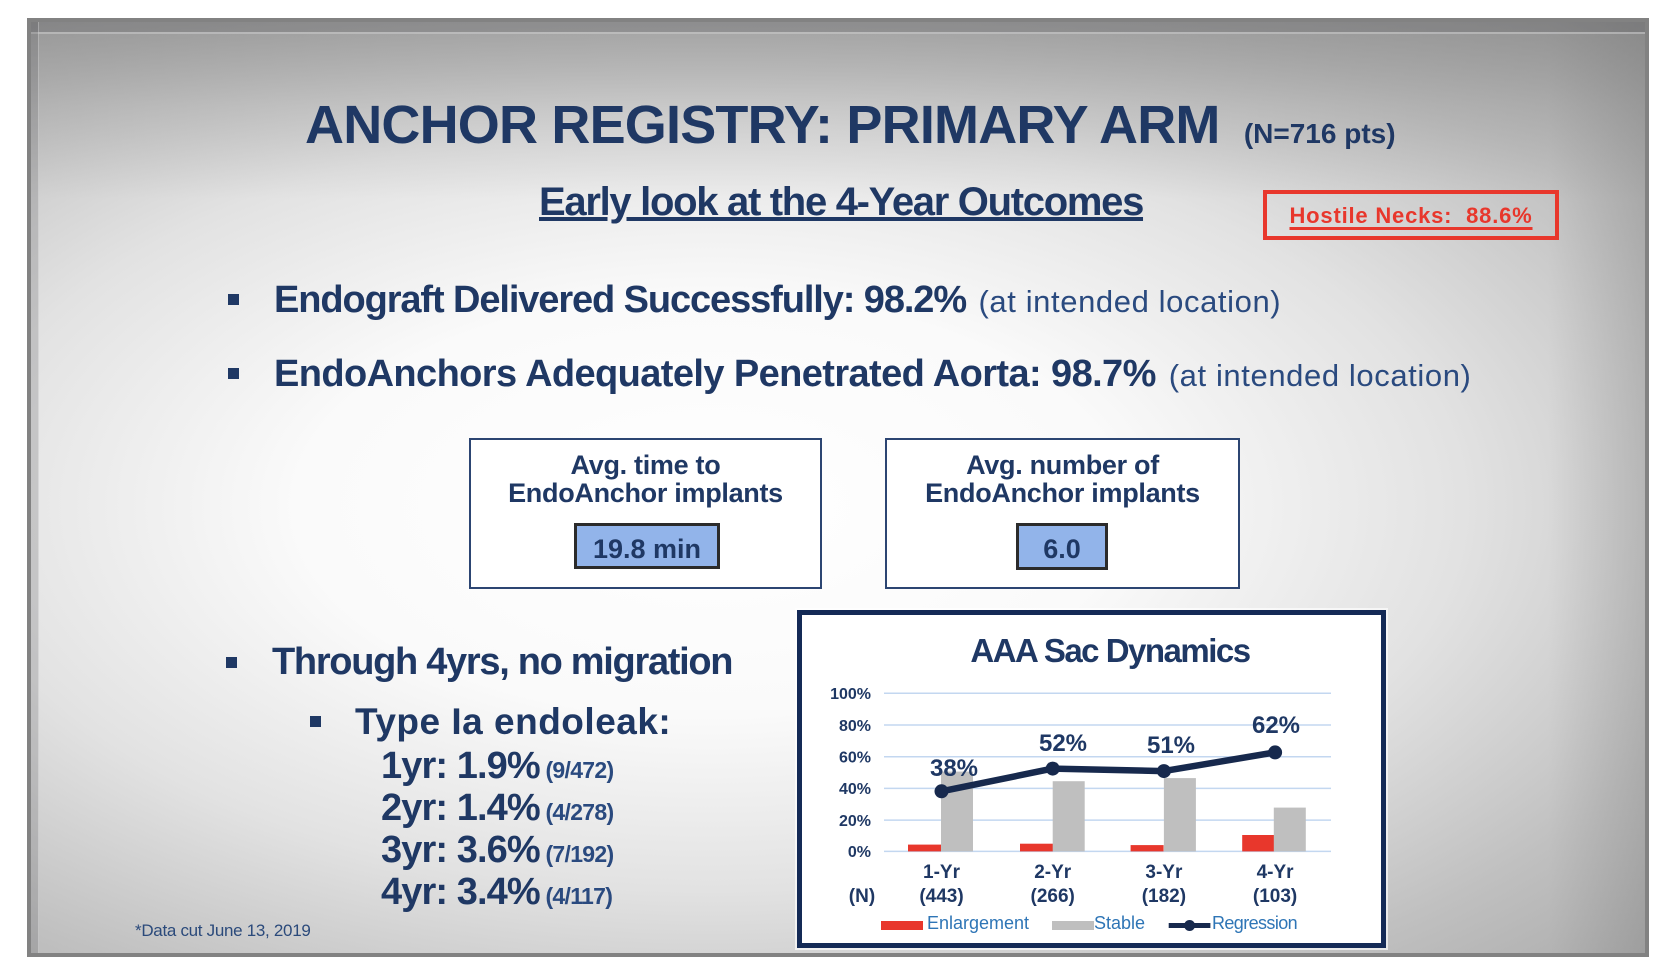 The height and width of the screenshot is (972, 1666). What do you see at coordinates (850, 694) in the screenshot?
I see `svg-text: 100%` at bounding box center [850, 694].